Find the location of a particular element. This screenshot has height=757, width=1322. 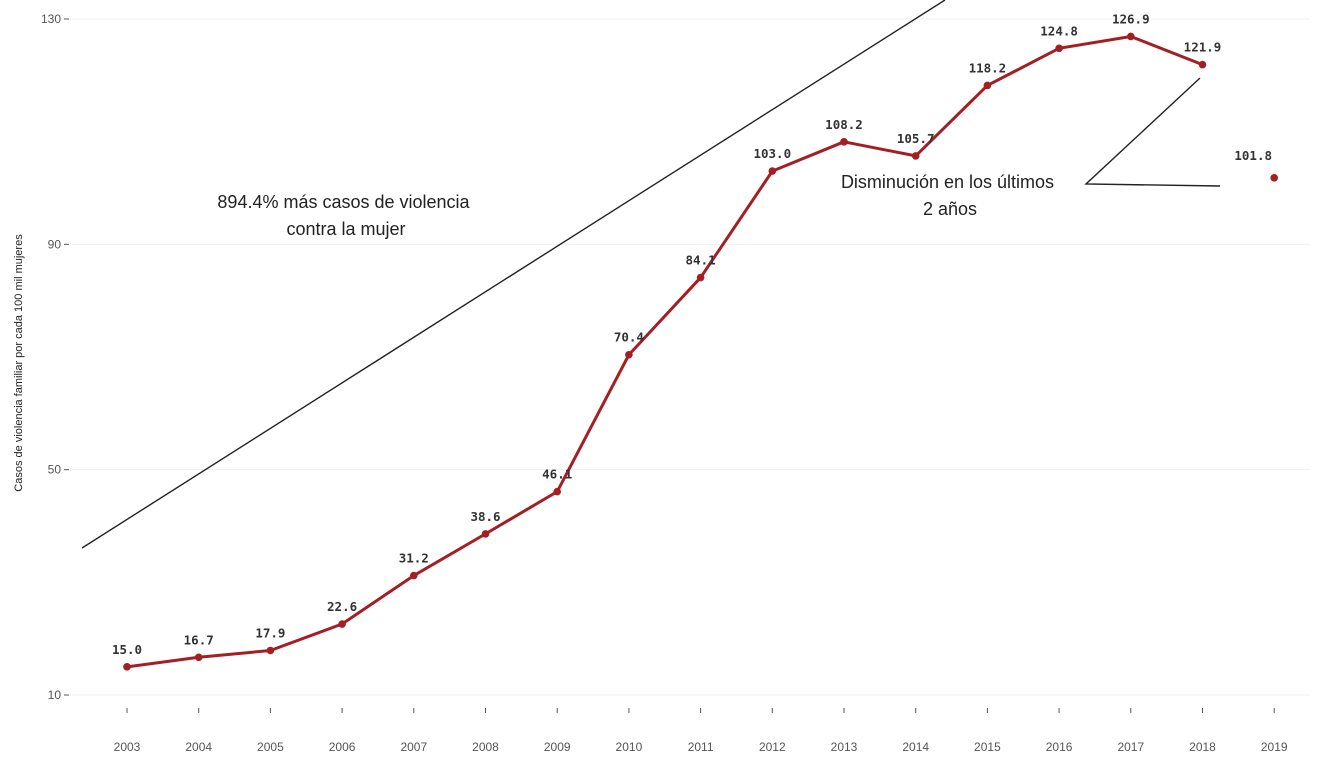

data-label: 38.6 is located at coordinates (485, 516).